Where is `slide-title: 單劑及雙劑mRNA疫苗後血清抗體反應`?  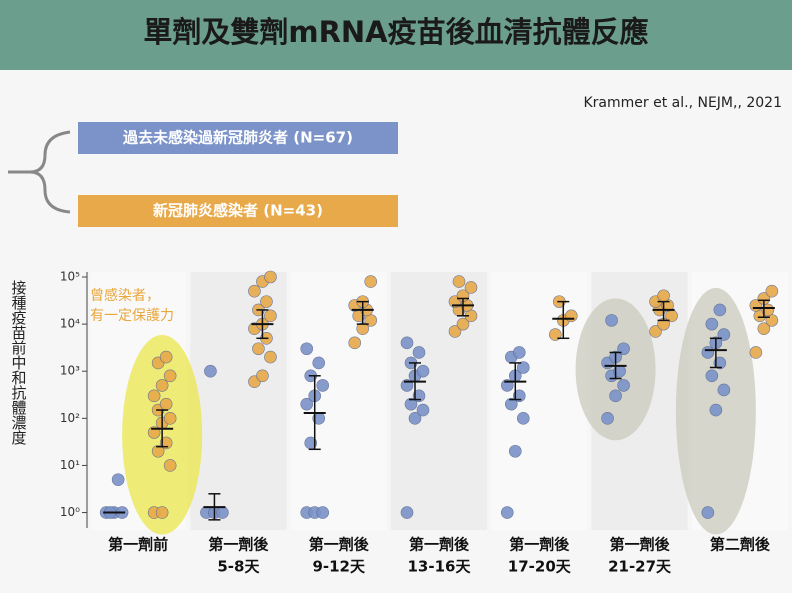 slide-title: 單劑及雙劑mRNA疫苗後血清抗體反應 is located at coordinates (395, 32).